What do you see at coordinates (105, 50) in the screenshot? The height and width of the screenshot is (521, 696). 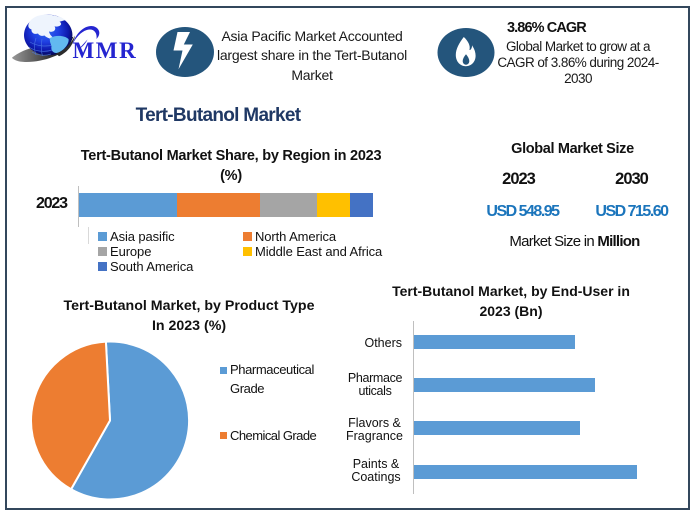 I see `svg-text: MMR` at bounding box center [105, 50].